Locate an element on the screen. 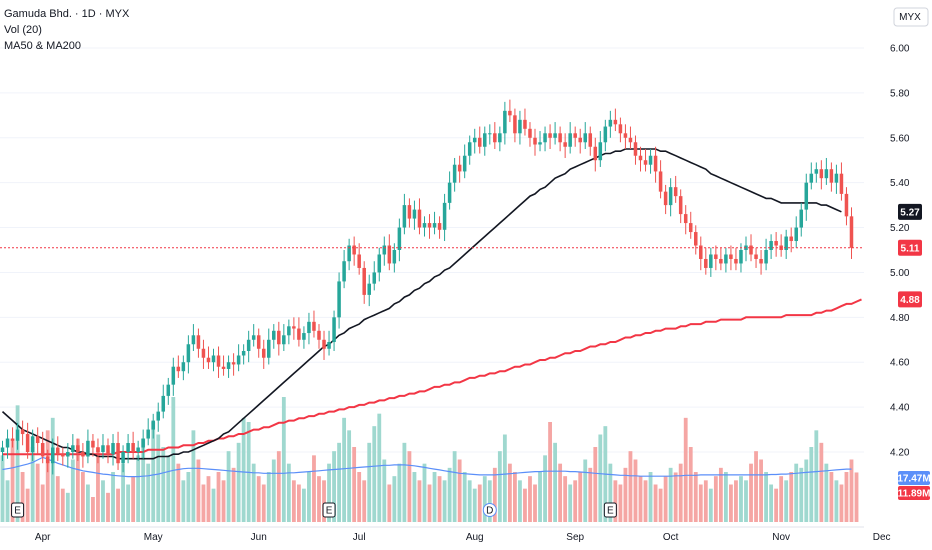  price-tag-box is located at coordinates (910, 211).